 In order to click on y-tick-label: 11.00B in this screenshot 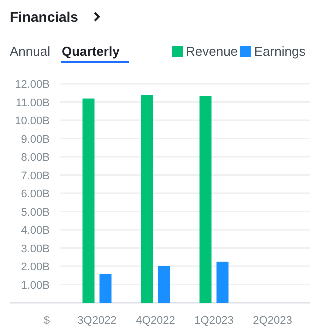, I will do `click(33, 103)`.